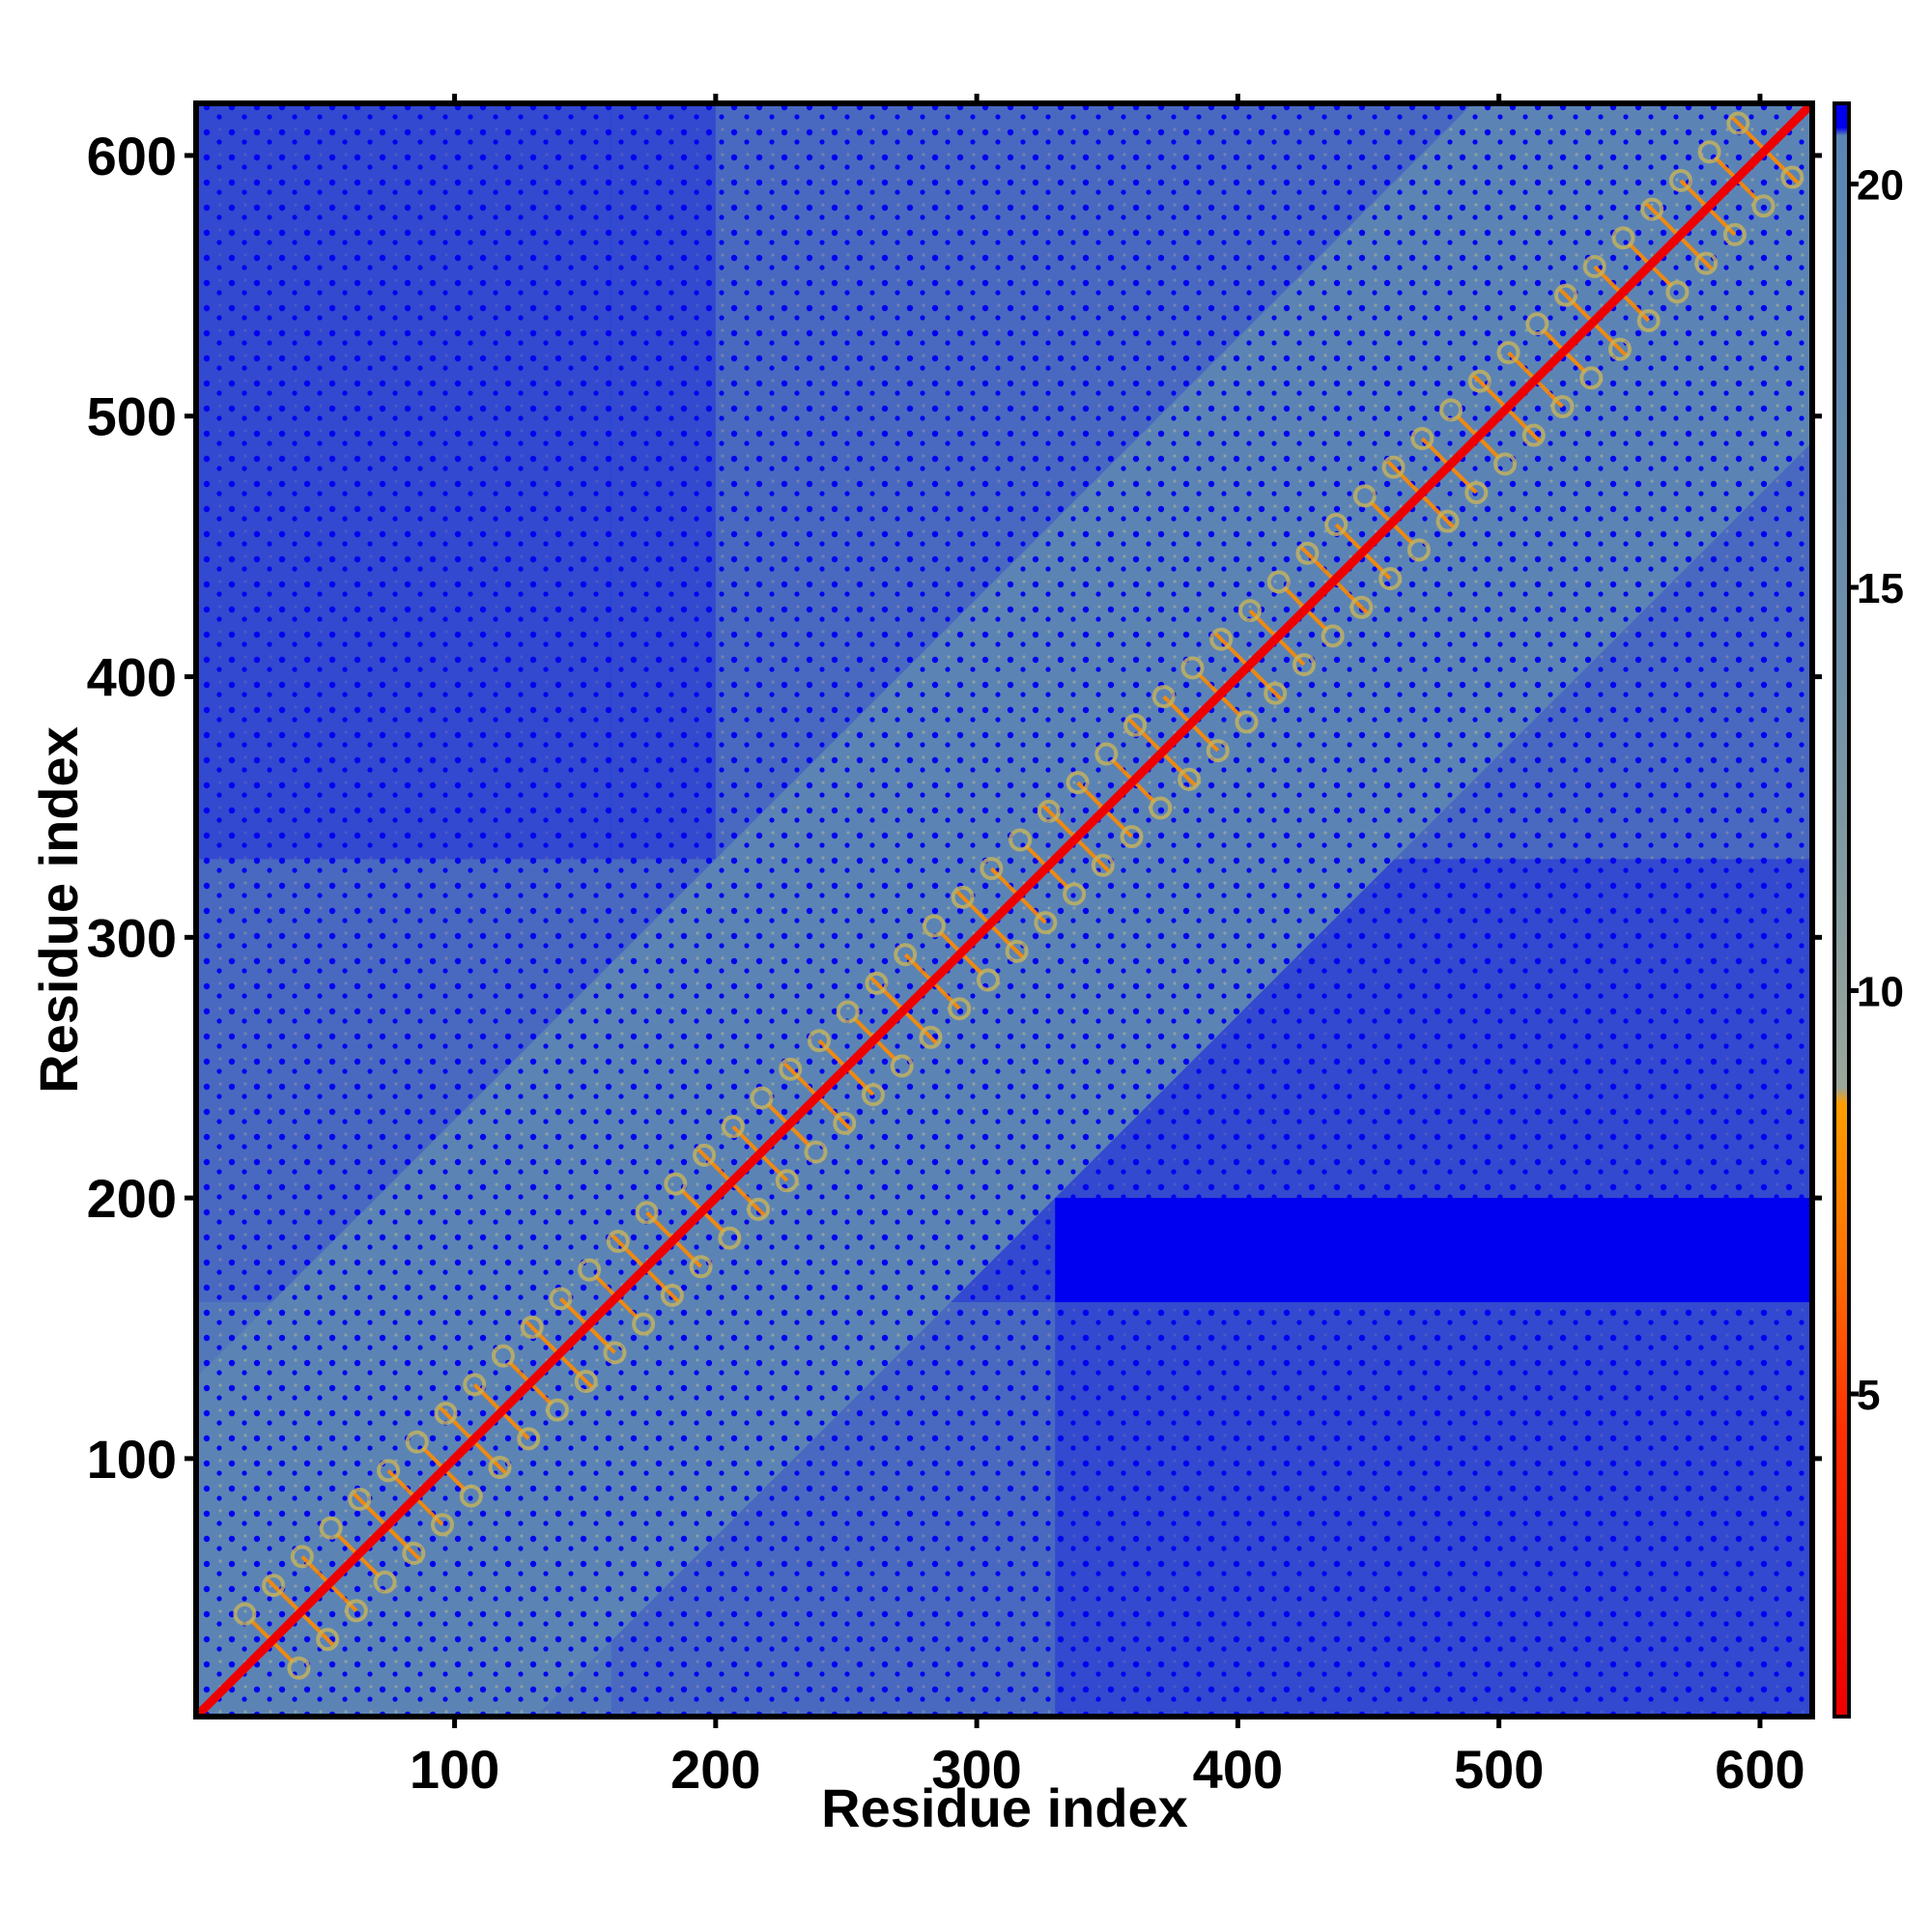 The width and height of the screenshot is (1932, 1932). What do you see at coordinates (1876, 790) in the screenshot?
I see `colorbar-ticks: 5 10 15 20` at bounding box center [1876, 790].